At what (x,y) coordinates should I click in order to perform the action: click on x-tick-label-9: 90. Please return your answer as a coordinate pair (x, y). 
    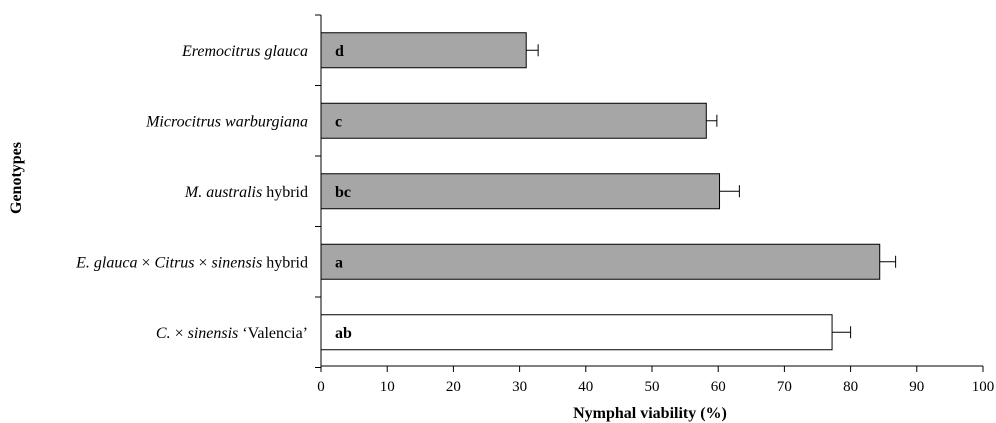
    Looking at the image, I should click on (916, 387).